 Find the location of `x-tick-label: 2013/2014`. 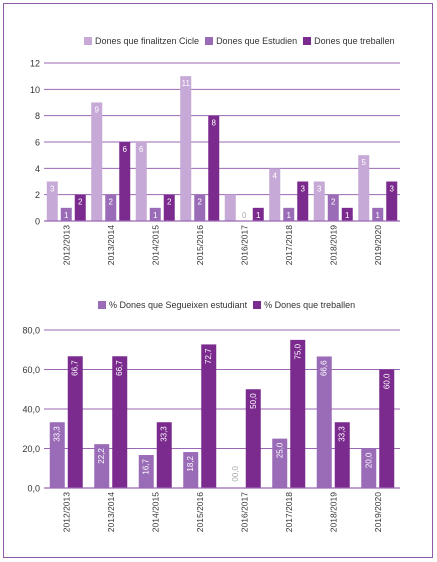

x-tick-label: 2013/2014 is located at coordinates (111, 512).